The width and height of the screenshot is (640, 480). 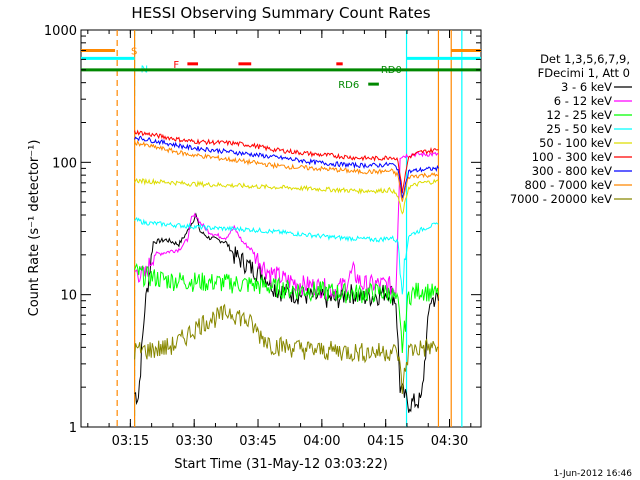 I want to click on flag-label-f: F, so click(x=176, y=65).